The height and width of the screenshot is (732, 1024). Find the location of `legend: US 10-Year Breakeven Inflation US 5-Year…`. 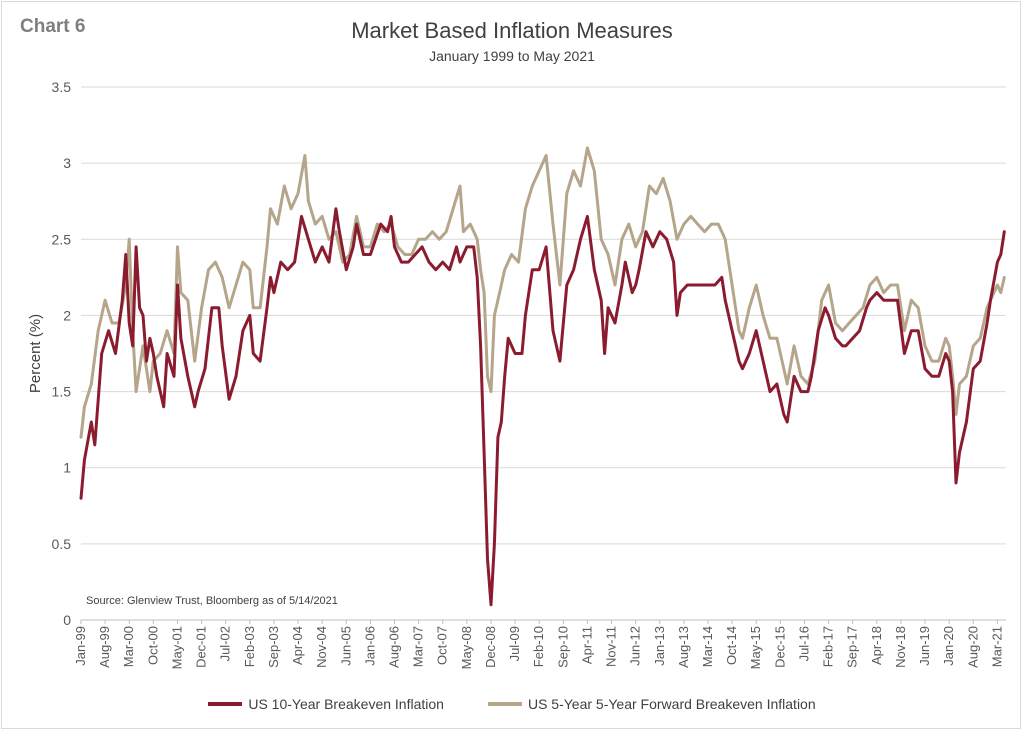

legend: US 10-Year Breakeven Inflation US 5-Year… is located at coordinates (512, 704).